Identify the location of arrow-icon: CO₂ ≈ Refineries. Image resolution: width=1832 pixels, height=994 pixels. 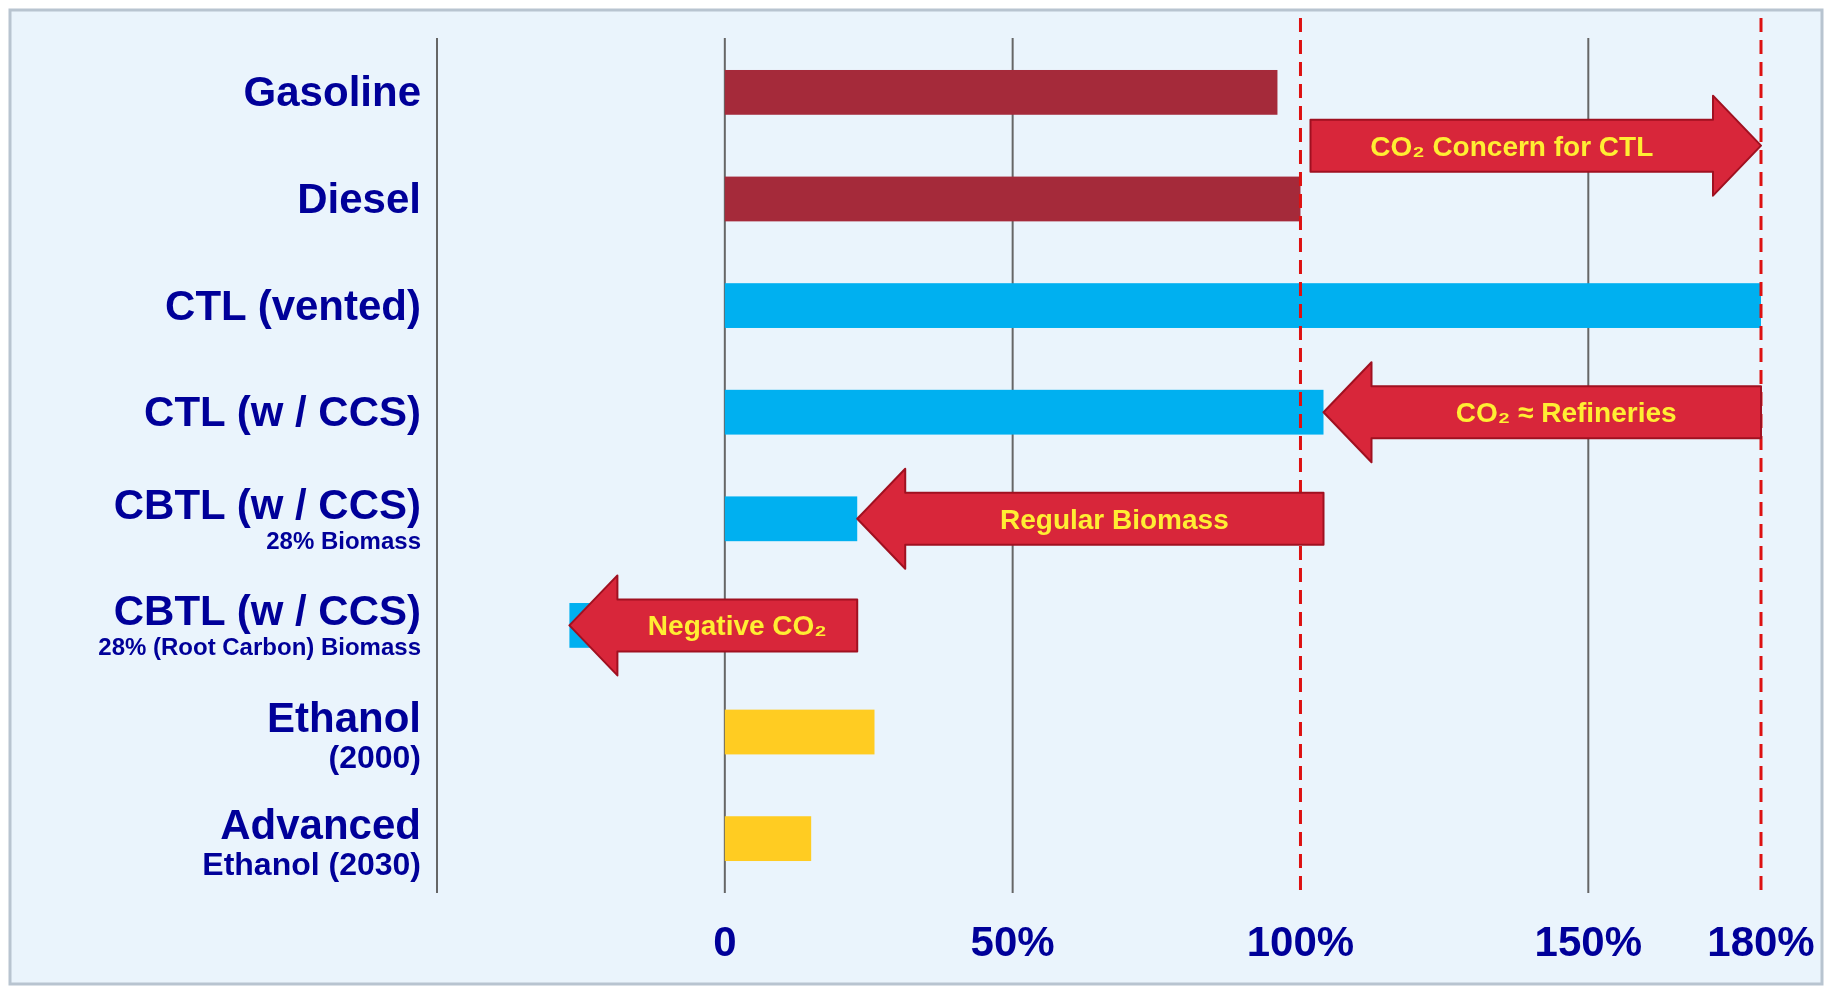
(1542, 412).